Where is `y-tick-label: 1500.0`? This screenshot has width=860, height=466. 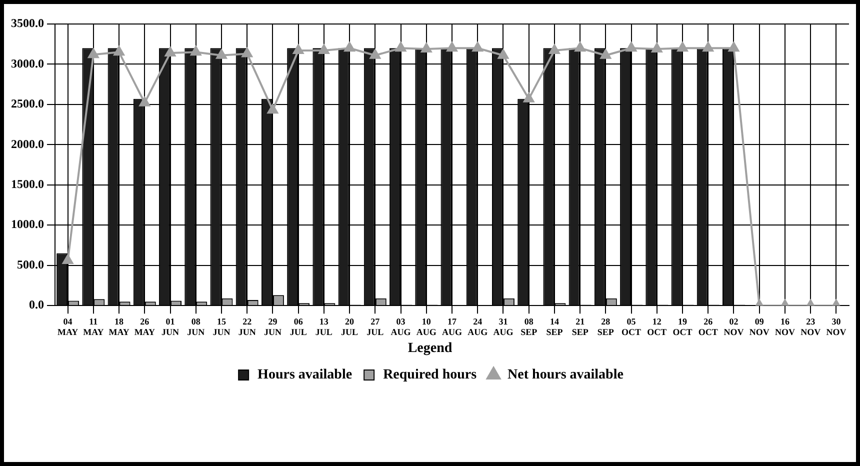 y-tick-label: 1500.0 is located at coordinates (27, 184).